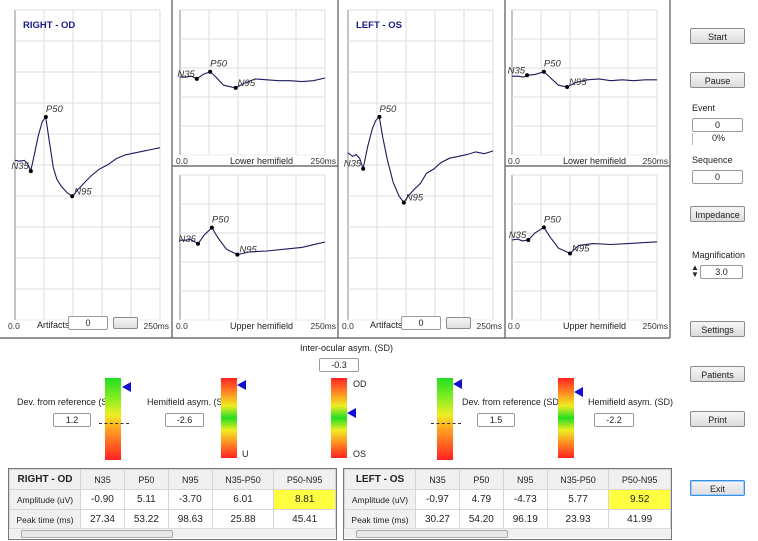 The height and width of the screenshot is (541, 758). I want to click on right-hemi-arrow-icon, so click(241, 385).